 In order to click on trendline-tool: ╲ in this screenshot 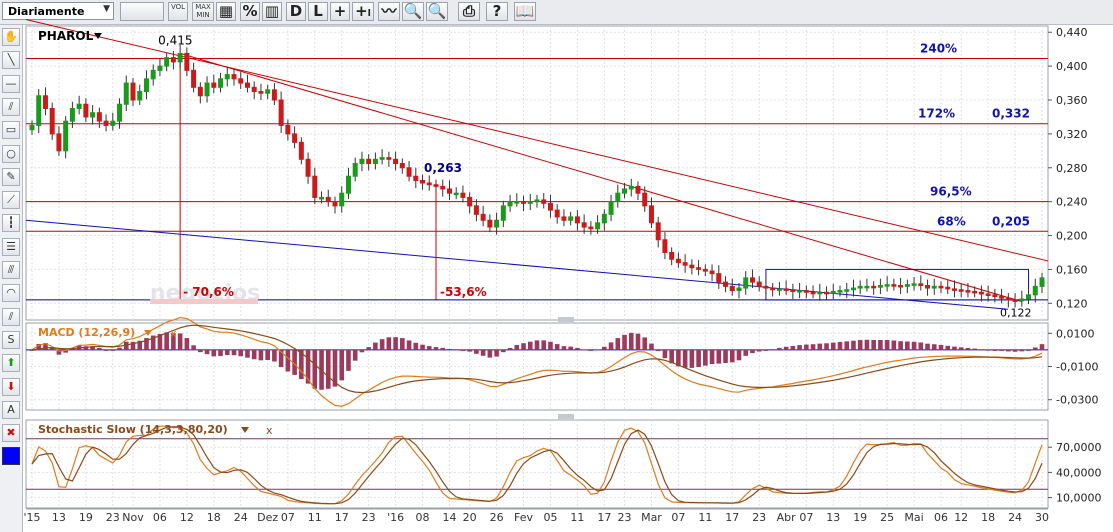, I will do `click(11, 60)`.